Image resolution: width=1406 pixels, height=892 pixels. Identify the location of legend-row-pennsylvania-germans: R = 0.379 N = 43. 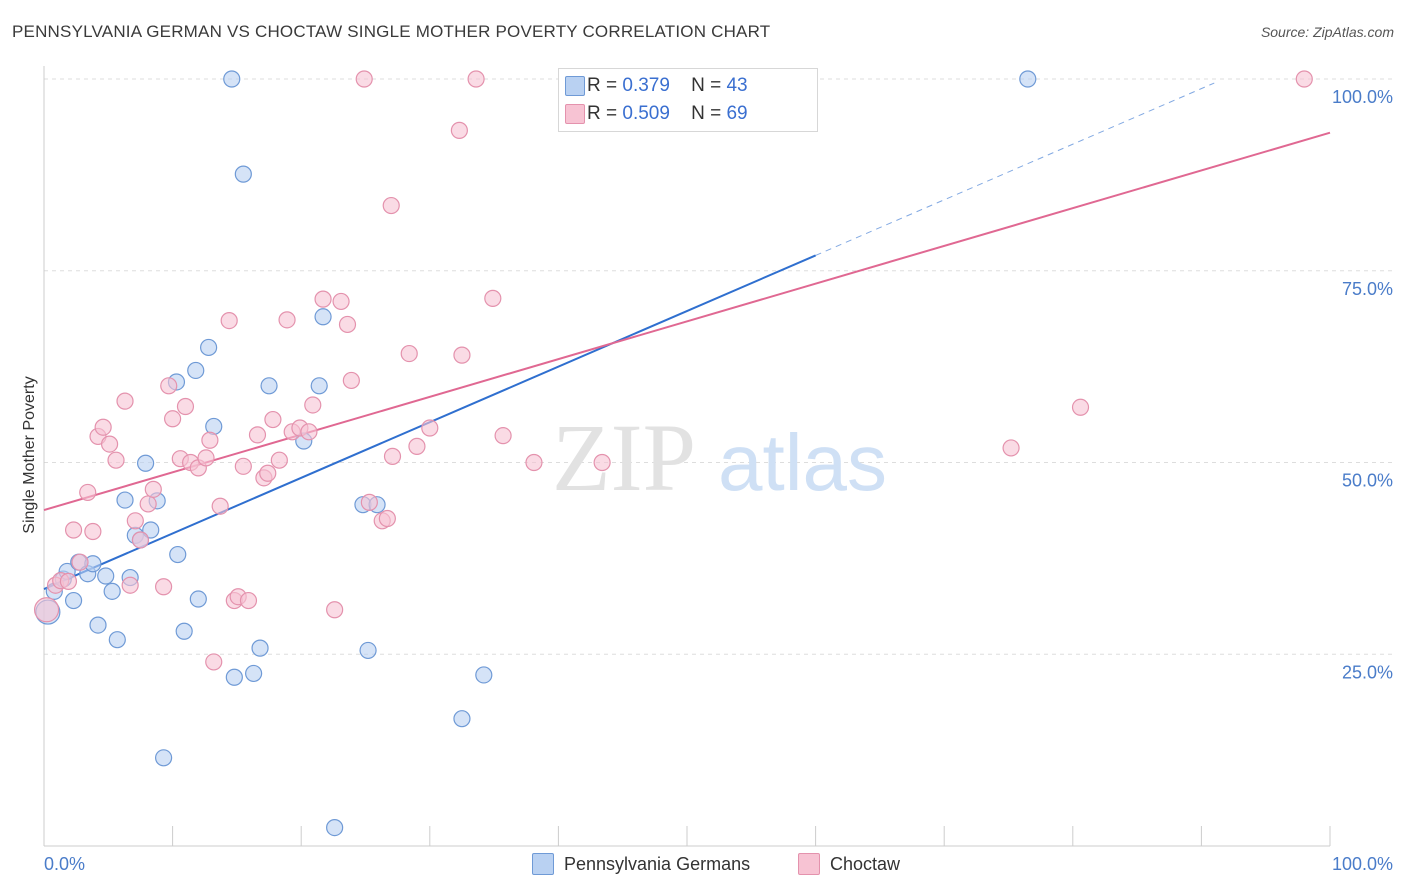
(656, 86).